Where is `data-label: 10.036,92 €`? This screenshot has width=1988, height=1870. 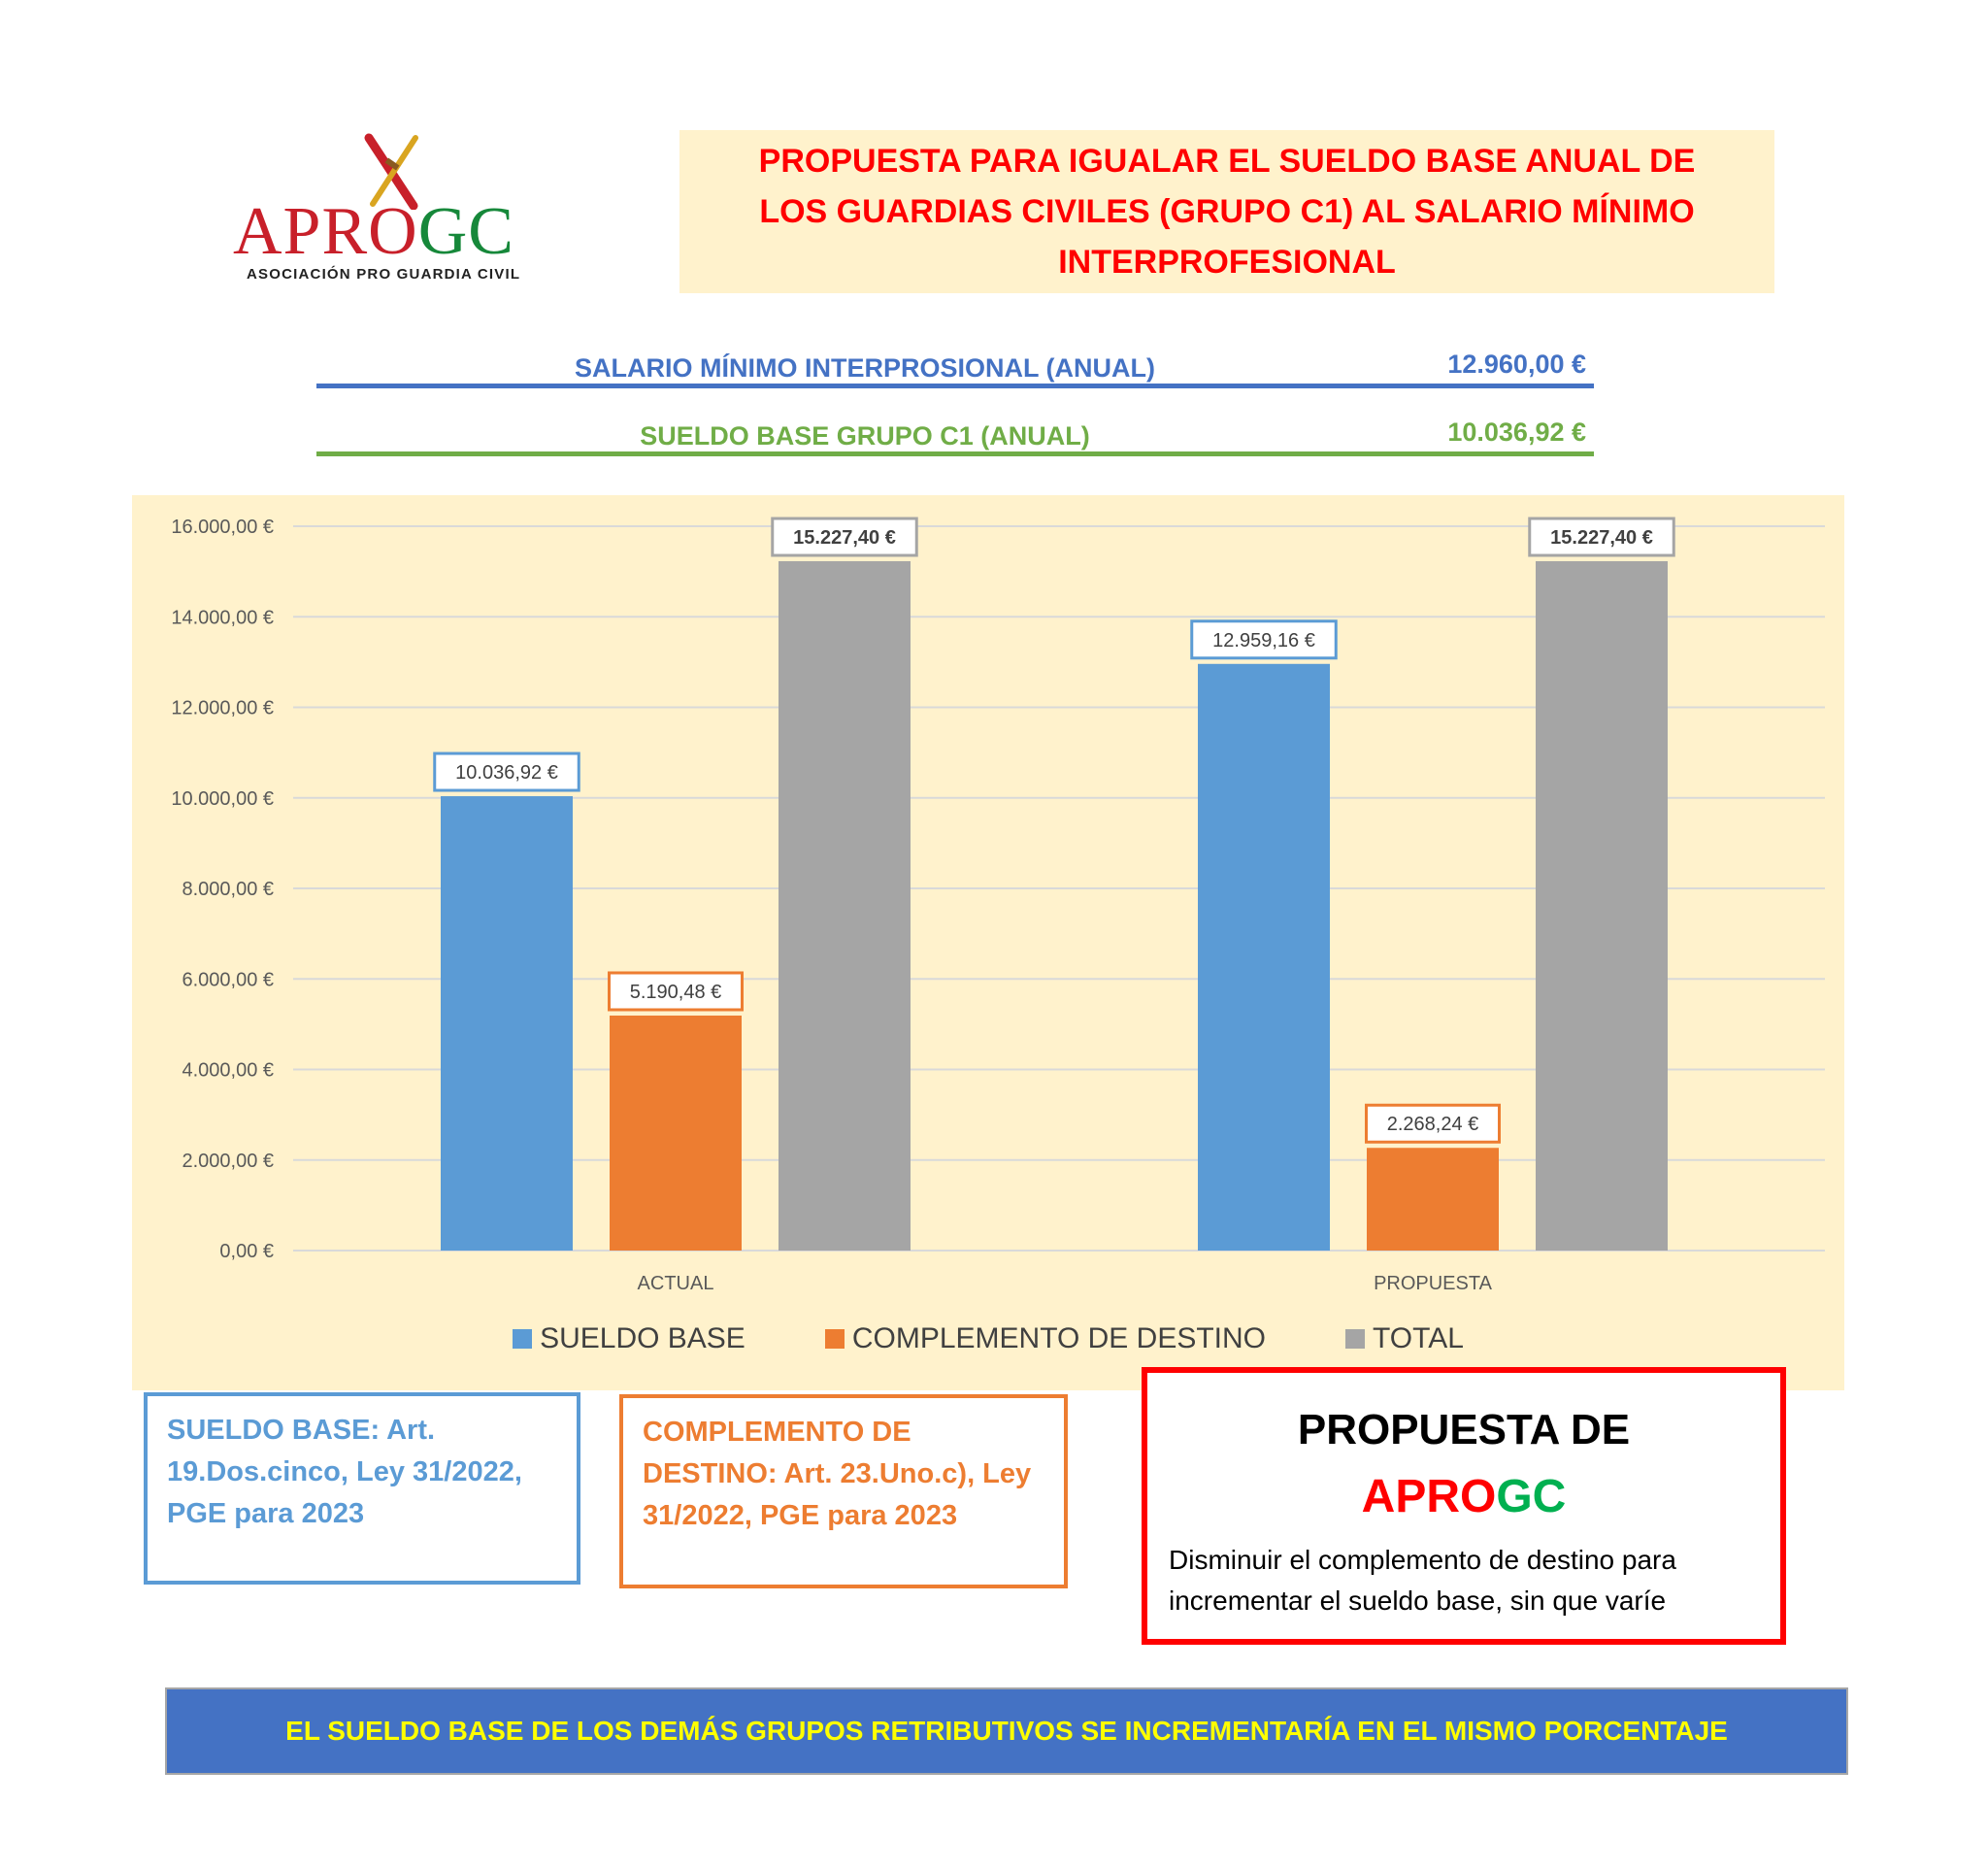 data-label: 10.036,92 € is located at coordinates (507, 773).